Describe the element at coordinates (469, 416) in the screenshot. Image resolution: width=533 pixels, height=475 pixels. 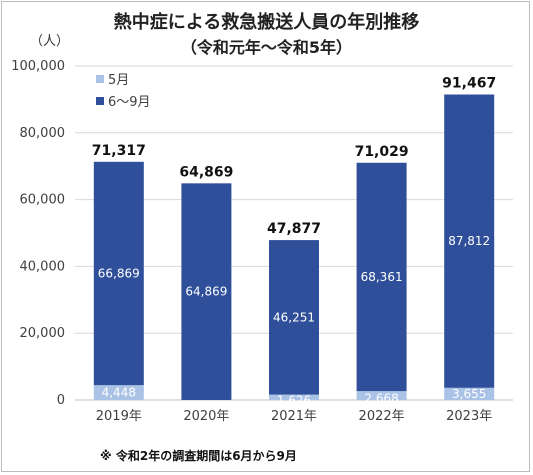
I see `x-category-label: 2023年` at that location.